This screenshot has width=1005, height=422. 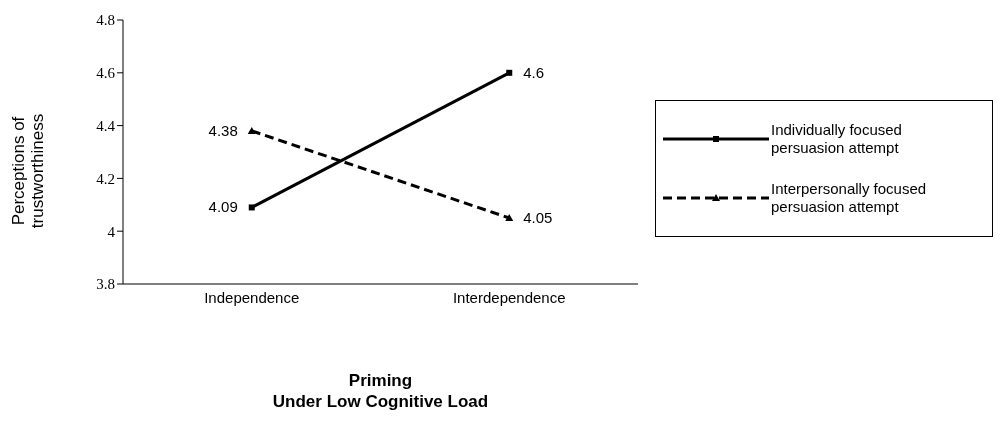 What do you see at coordinates (105, 20) in the screenshot?
I see `y-tick-label: 4.8` at bounding box center [105, 20].